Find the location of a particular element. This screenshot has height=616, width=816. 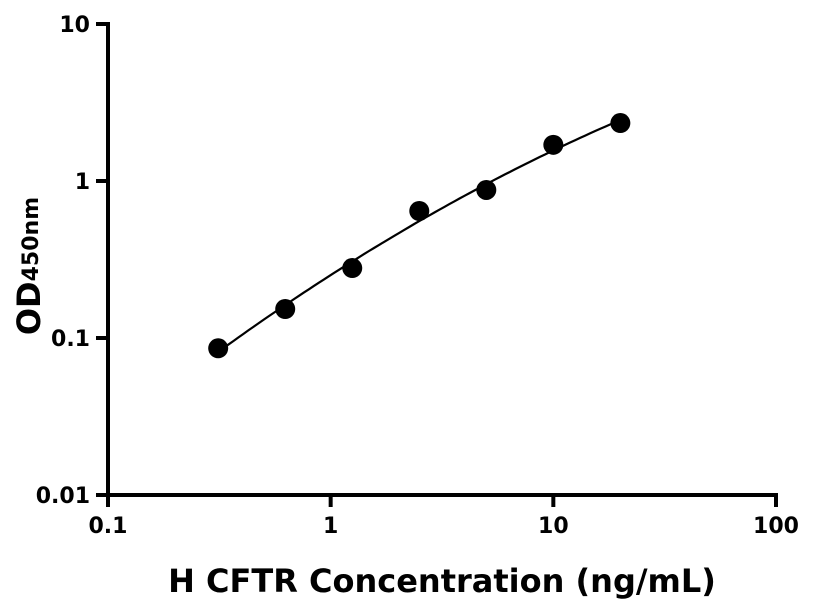

x-tick-label: 1 is located at coordinates (330, 526).